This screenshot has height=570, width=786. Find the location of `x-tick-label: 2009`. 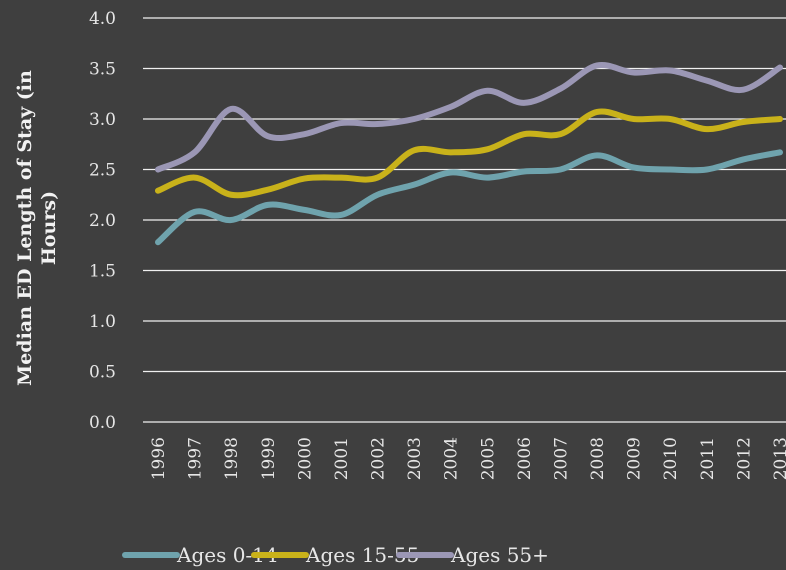

x-tick-label: 2009 is located at coordinates (635, 458).